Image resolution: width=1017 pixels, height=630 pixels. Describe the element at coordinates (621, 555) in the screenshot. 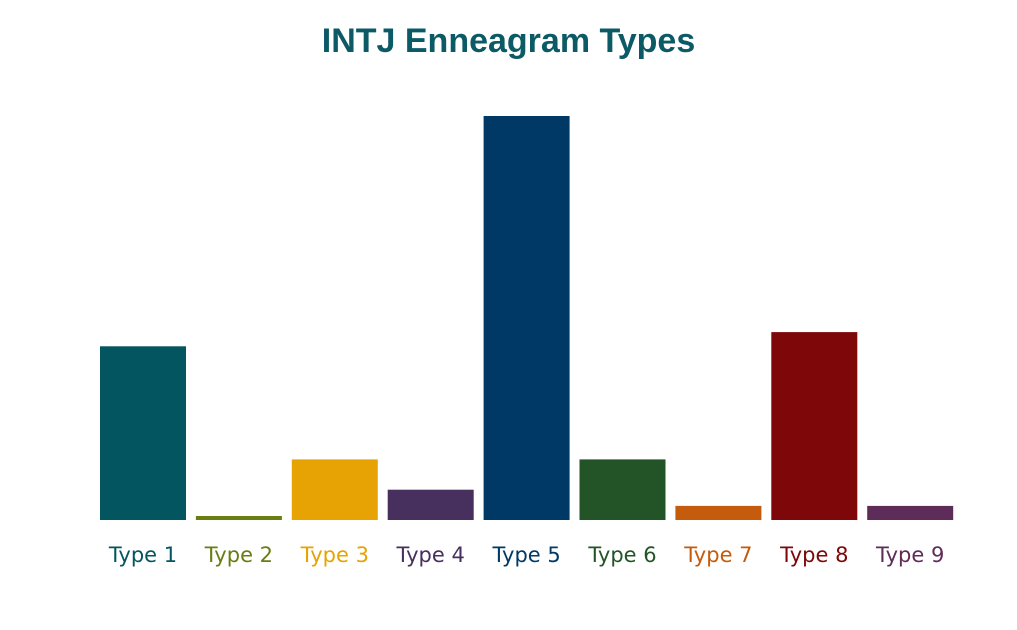

I see `category-label-type-6: Type 6` at that location.